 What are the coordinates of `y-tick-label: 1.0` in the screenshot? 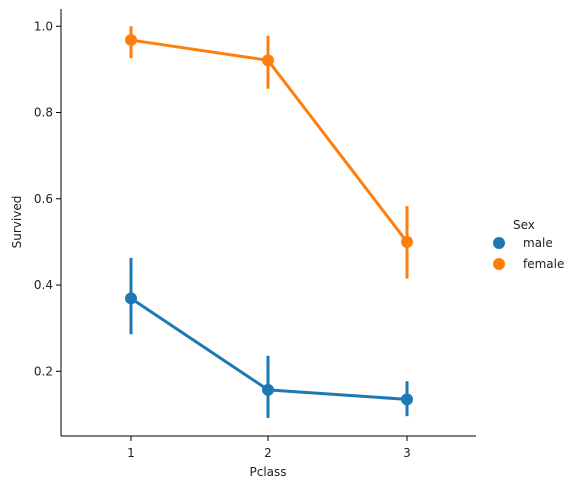 It's located at (43, 26).